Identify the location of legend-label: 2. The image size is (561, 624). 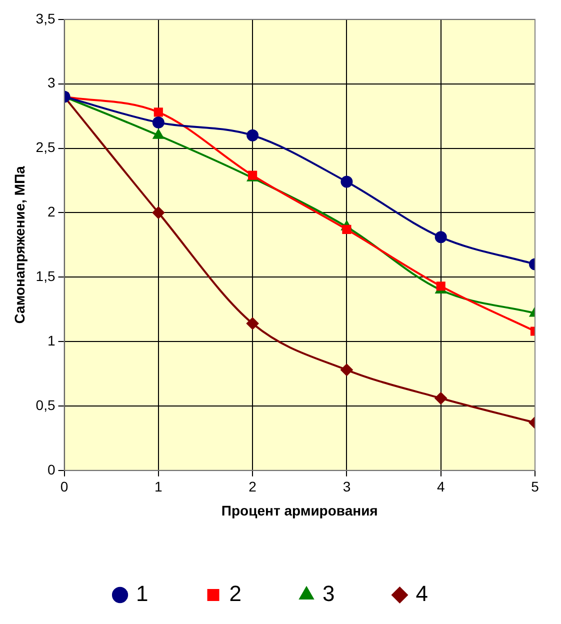
(235, 593).